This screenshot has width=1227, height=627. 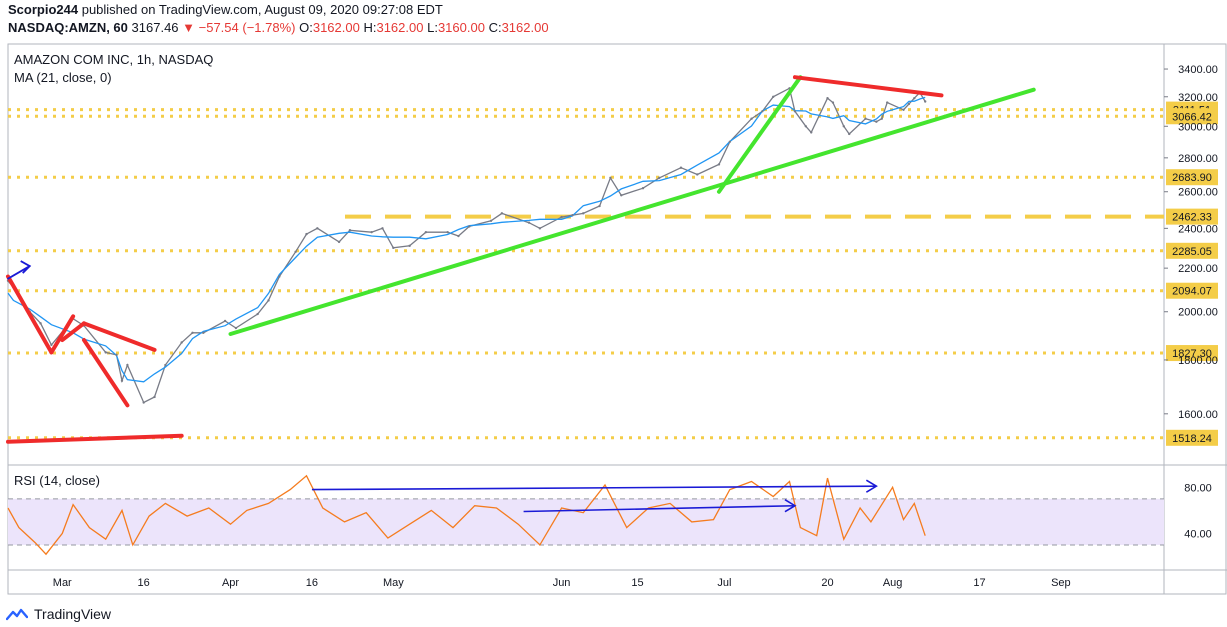 What do you see at coordinates (1061, 583) in the screenshot?
I see `x-tick-label: Sep` at bounding box center [1061, 583].